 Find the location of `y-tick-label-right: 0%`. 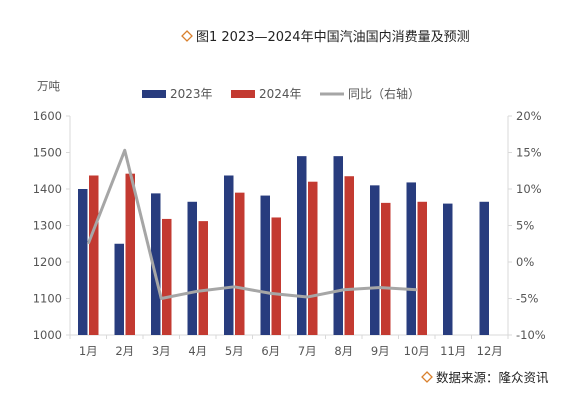

y-tick-label-right: 0% is located at coordinates (525, 262).